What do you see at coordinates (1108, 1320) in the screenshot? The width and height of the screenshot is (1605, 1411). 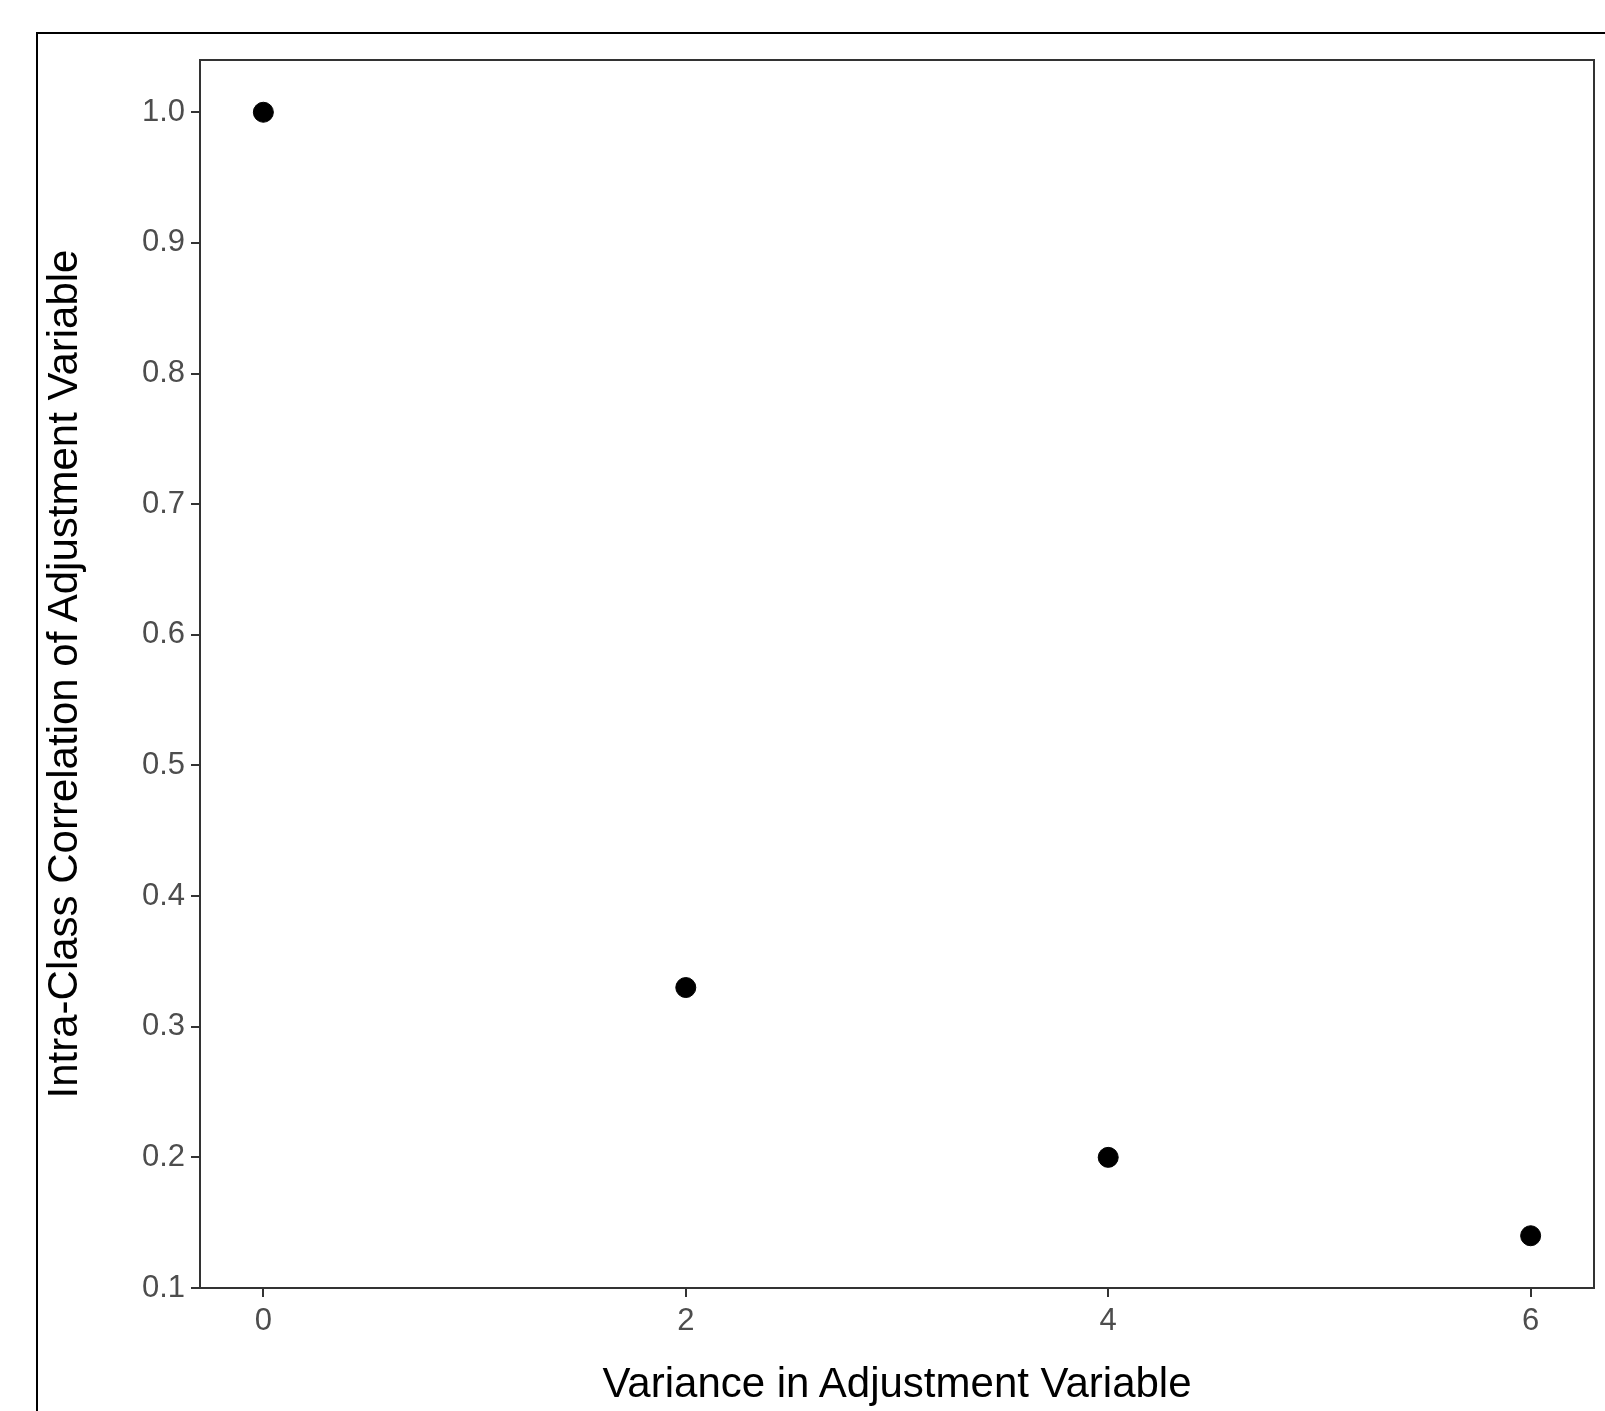 I see `x-tick-label: 4` at bounding box center [1108, 1320].